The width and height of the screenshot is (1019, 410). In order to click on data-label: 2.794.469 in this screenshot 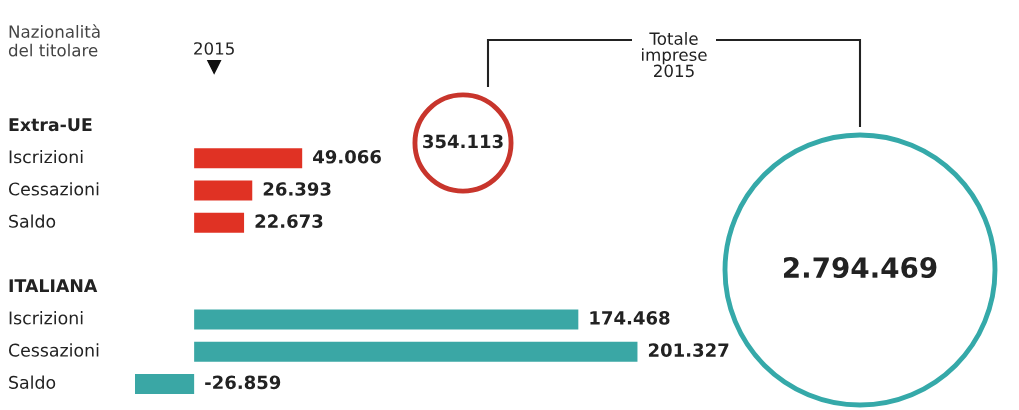, I will do `click(860, 268)`.